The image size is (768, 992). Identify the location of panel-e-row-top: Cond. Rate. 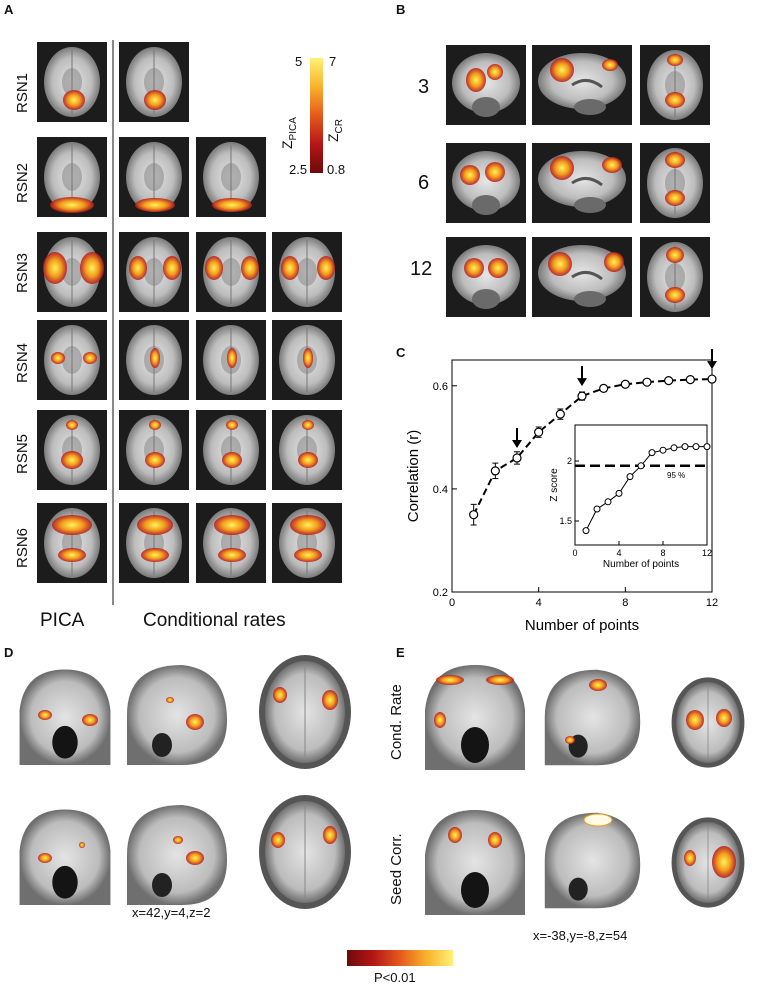
(396, 722).